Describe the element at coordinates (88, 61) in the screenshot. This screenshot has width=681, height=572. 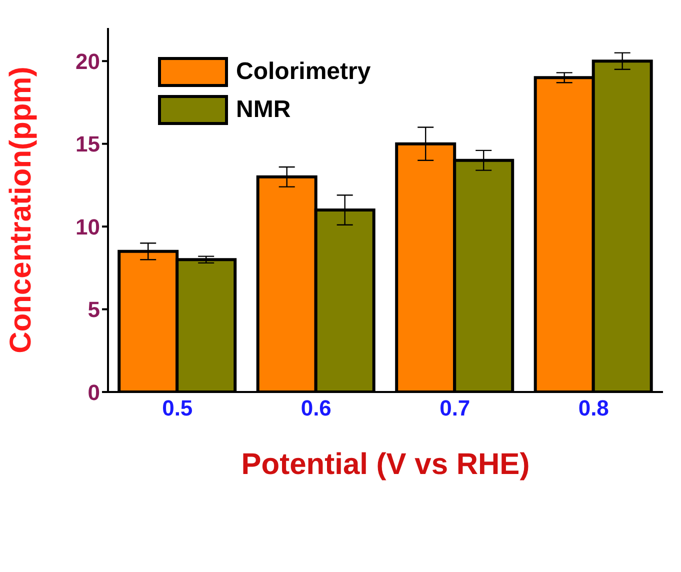
I see `y-tick-label: 20` at that location.